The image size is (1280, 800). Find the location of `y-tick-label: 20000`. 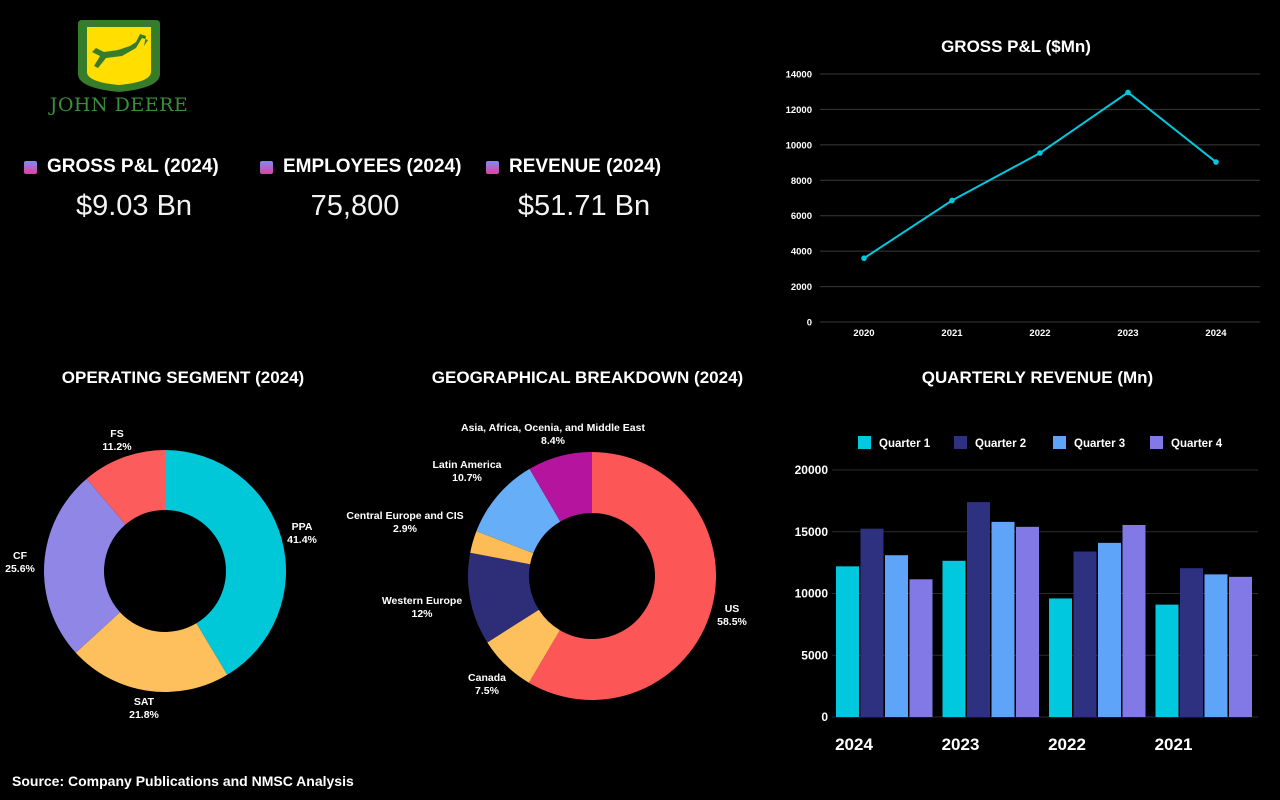

y-tick-label: 20000 is located at coordinates (812, 470).